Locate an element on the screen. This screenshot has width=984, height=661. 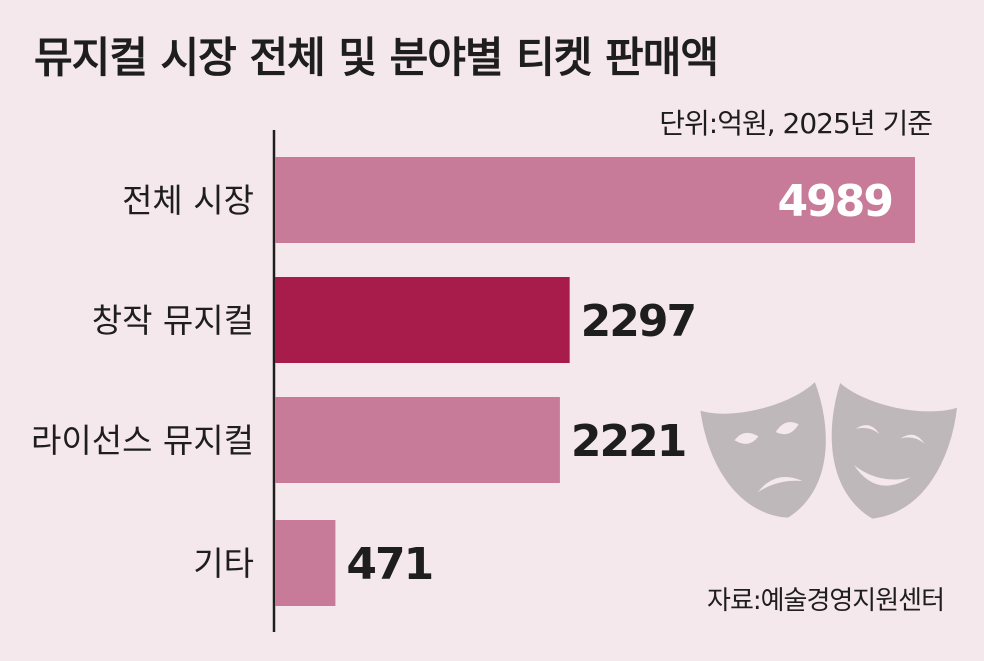
chart-title: 뮤지컬 시장 전체 및 분야별 티켓 판매액 is located at coordinates (376, 57).